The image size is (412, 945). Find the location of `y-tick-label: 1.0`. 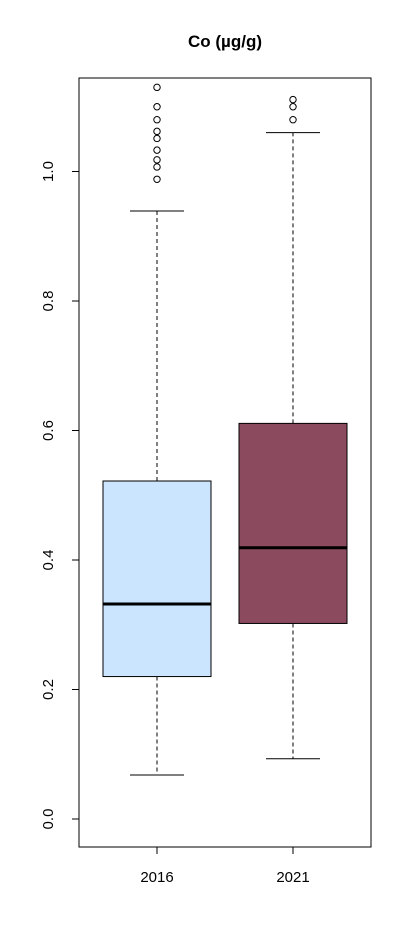

y-tick-label: 1.0 is located at coordinates (48, 171).